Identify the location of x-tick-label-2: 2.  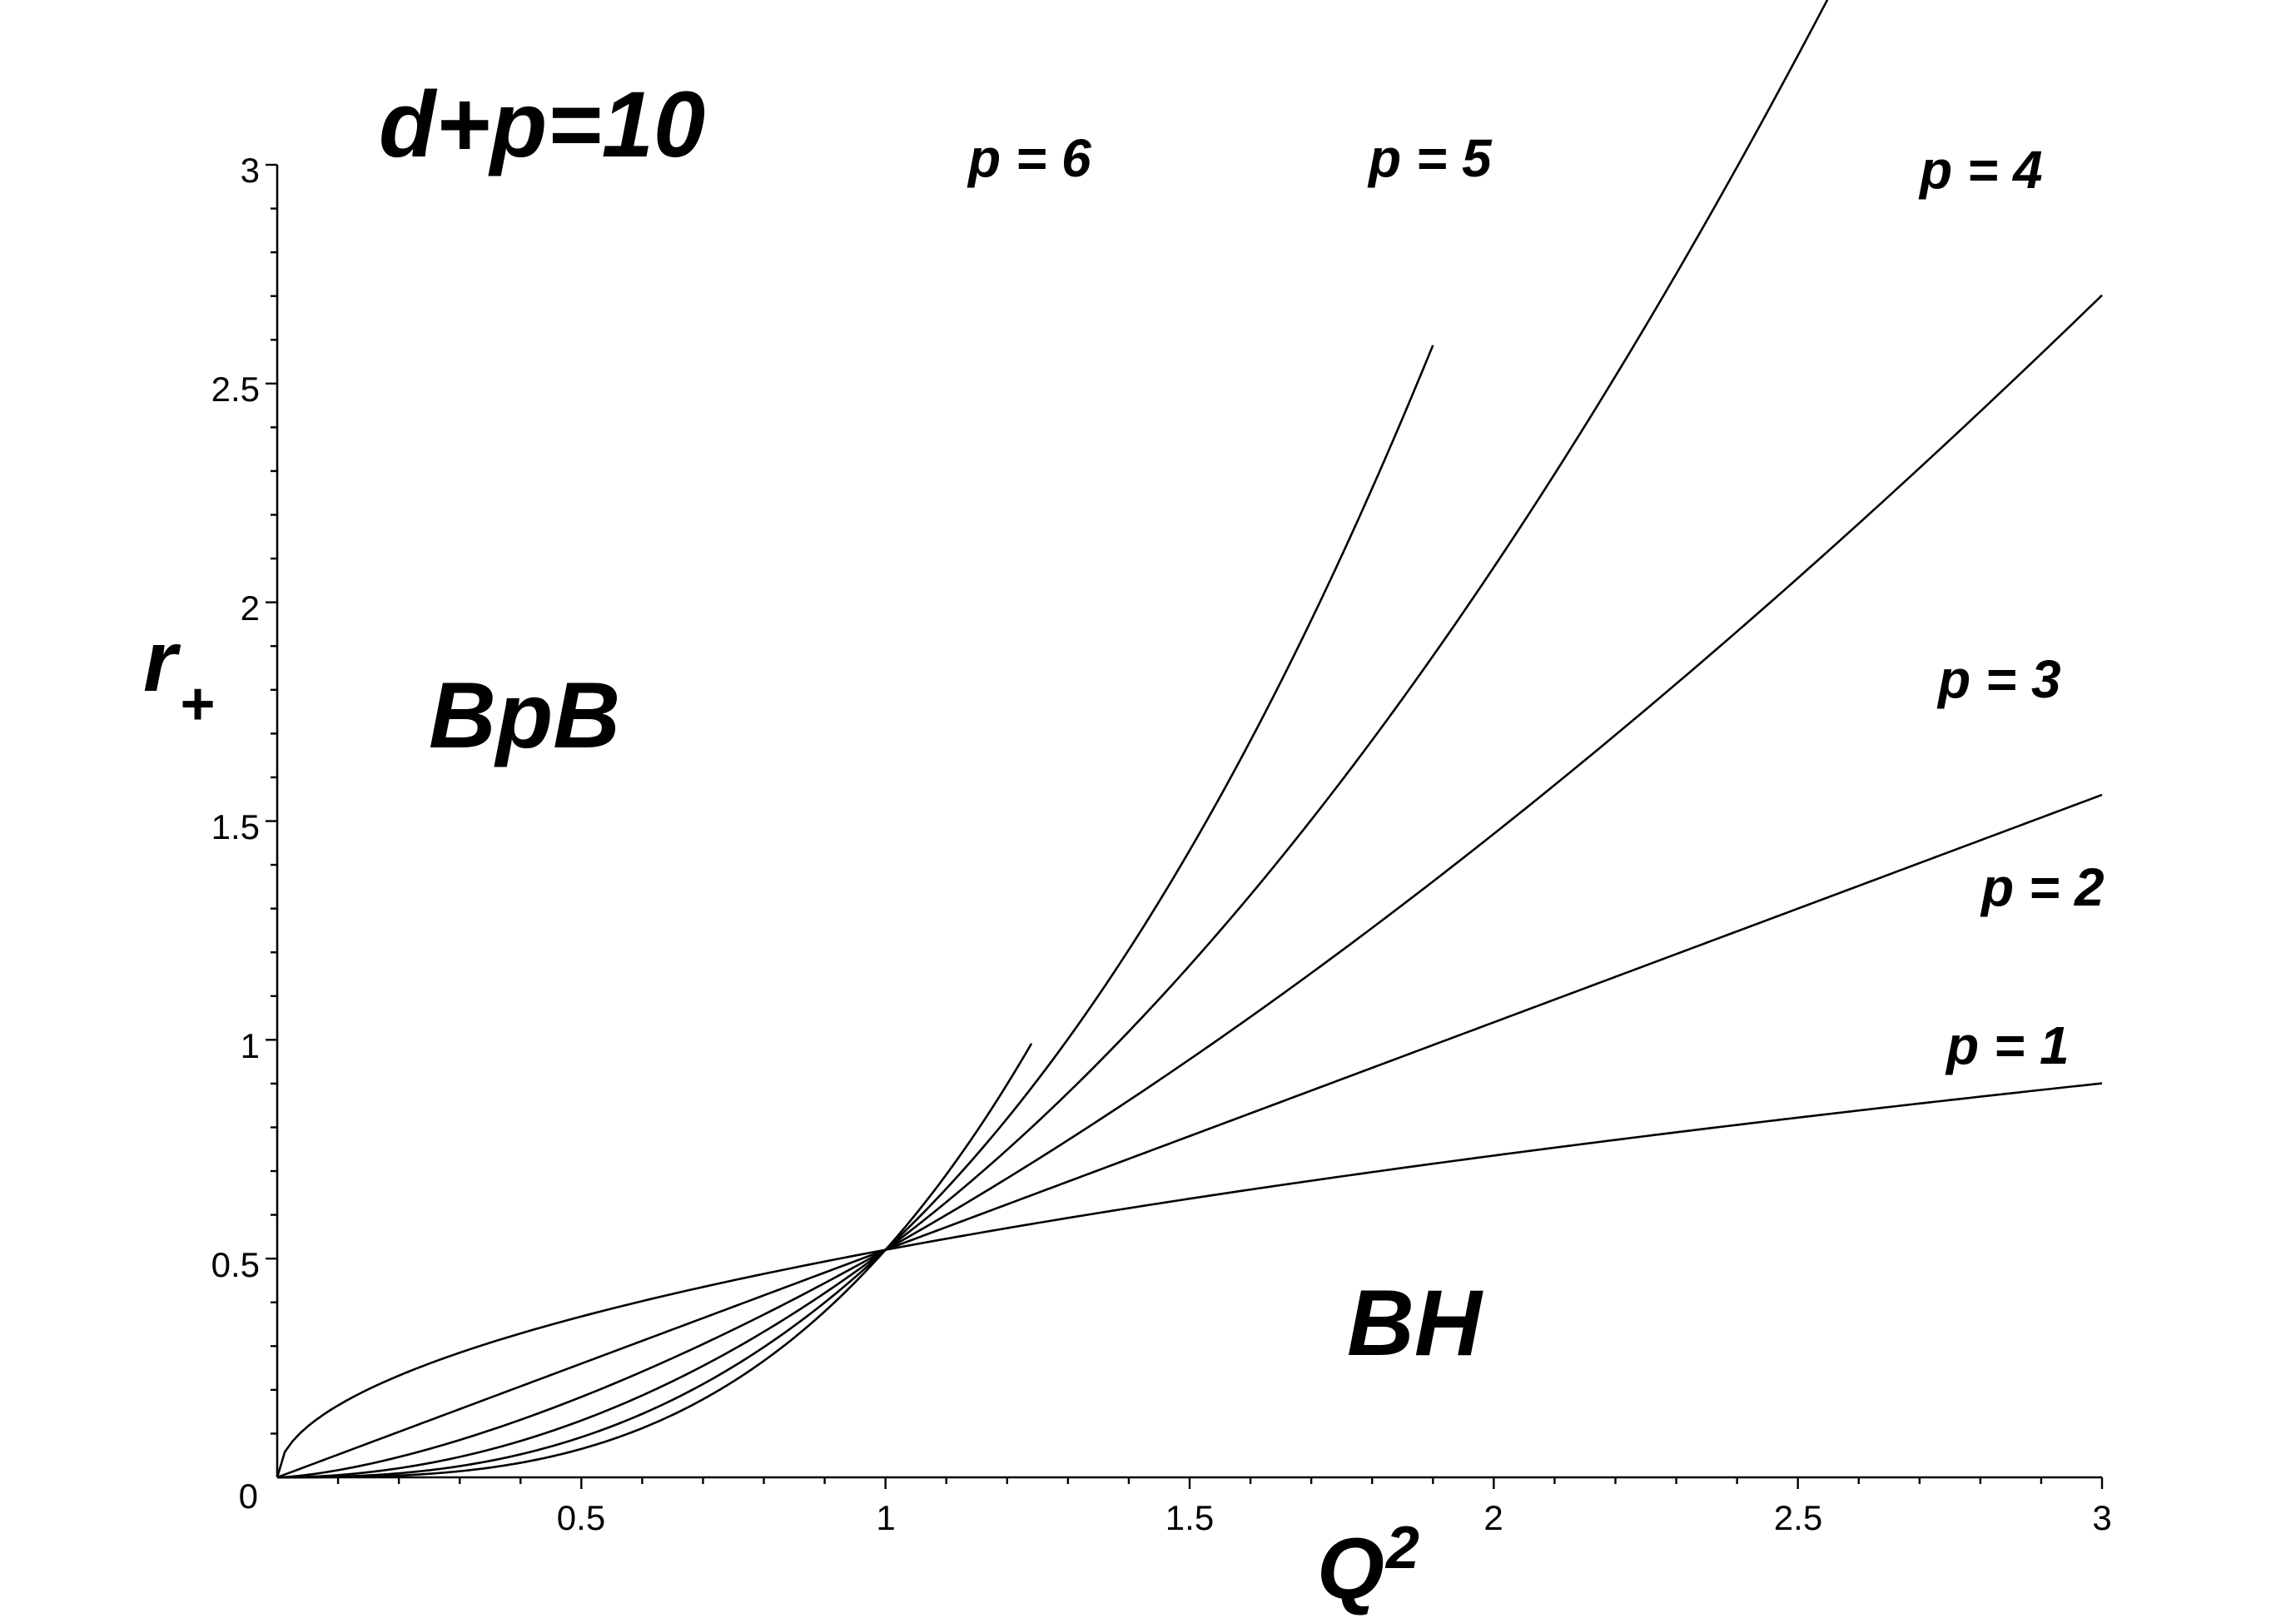
(1493, 1517).